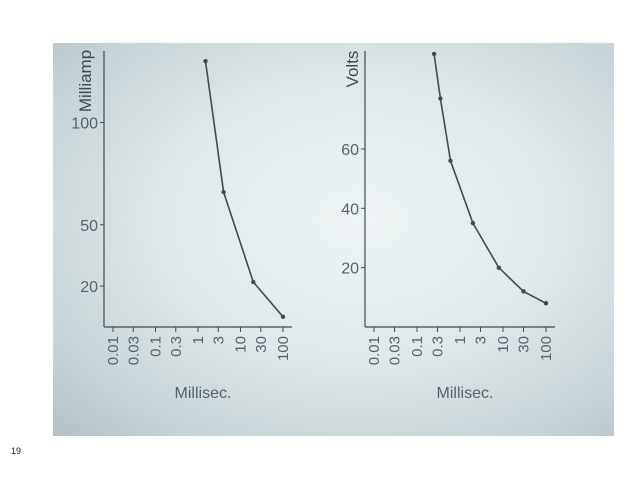 This screenshot has width=638, height=479. Describe the element at coordinates (352, 69) in the screenshot. I see `y-axis-title: Volts` at that location.